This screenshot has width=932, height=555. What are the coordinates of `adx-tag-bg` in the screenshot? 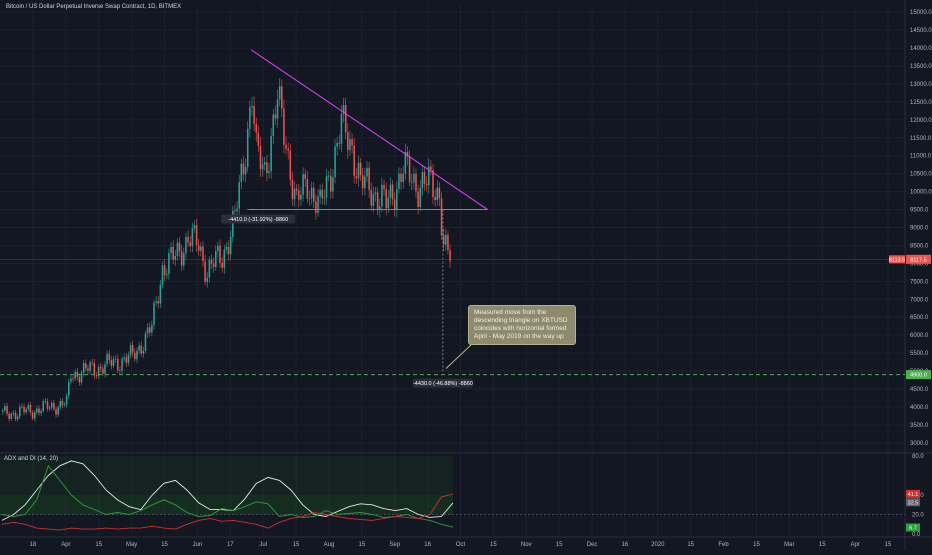 It's located at (913, 502).